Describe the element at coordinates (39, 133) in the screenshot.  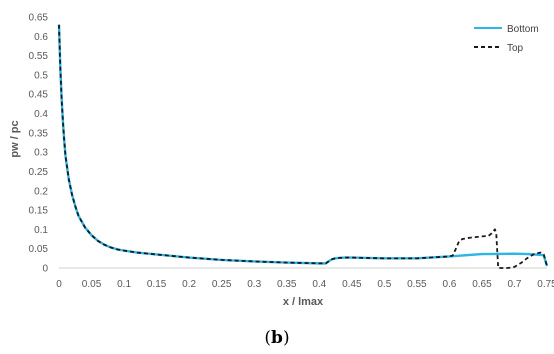
I see `y-tick-label: 0.35` at that location.